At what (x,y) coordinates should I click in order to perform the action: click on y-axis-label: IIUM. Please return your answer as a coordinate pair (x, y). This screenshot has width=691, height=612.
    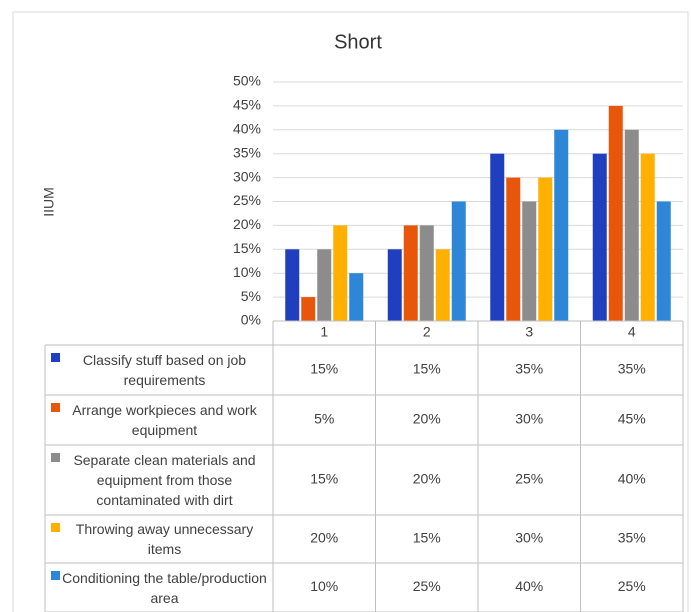
    Looking at the image, I should click on (49, 202).